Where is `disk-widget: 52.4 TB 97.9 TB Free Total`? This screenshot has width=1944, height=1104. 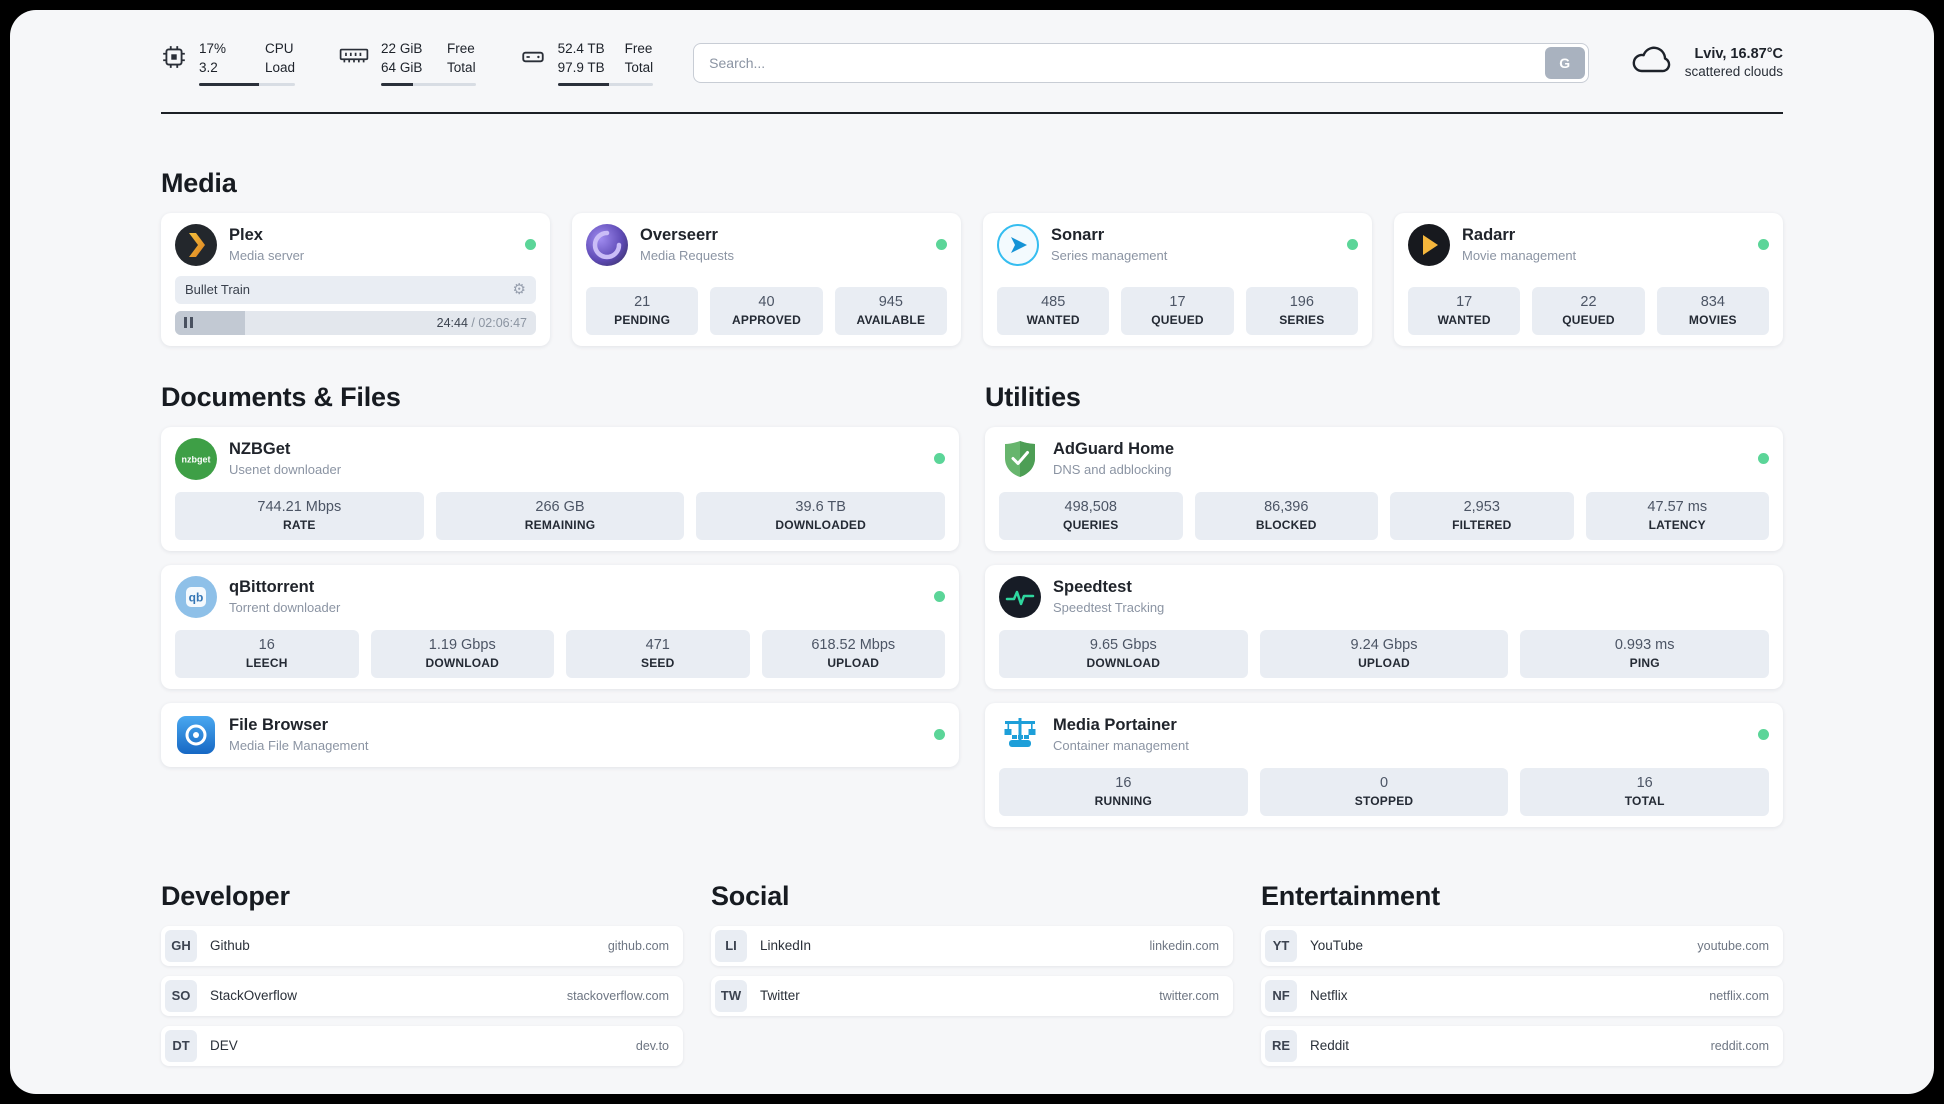
disk-widget: 52.4 TB 97.9 TB Free Total is located at coordinates (587, 63).